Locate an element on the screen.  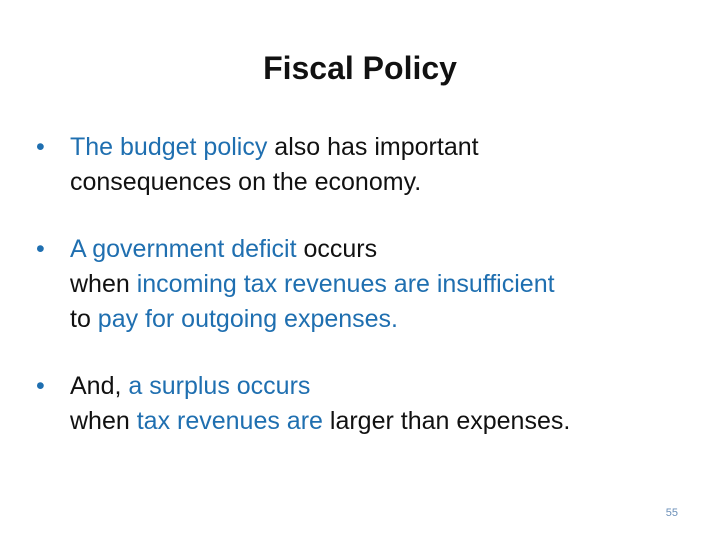
body-text: also has important is located at coordinates (373, 147).